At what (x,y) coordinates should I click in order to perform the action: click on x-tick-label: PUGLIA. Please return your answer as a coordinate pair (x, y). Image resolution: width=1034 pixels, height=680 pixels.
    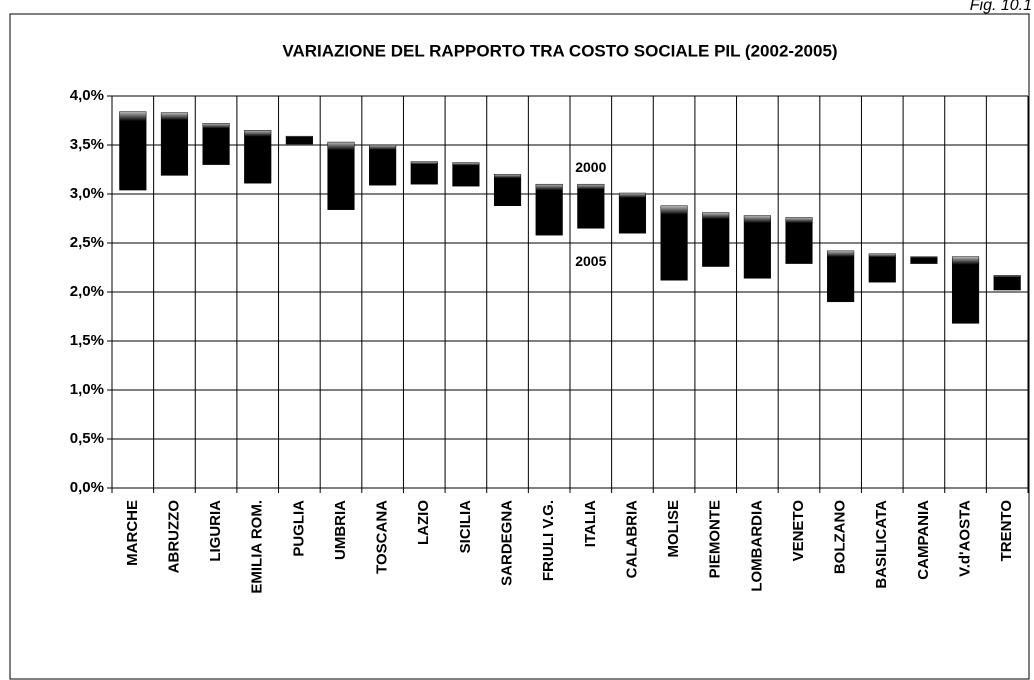
    Looking at the image, I should click on (298, 528).